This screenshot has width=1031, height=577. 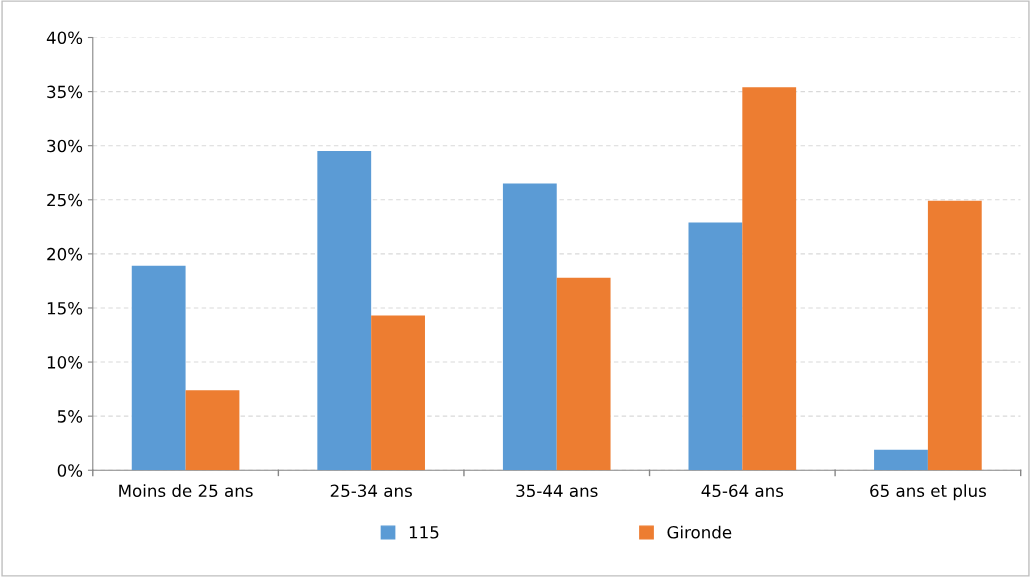 What do you see at coordinates (699, 532) in the screenshot?
I see `legend-label: Gironde` at bounding box center [699, 532].